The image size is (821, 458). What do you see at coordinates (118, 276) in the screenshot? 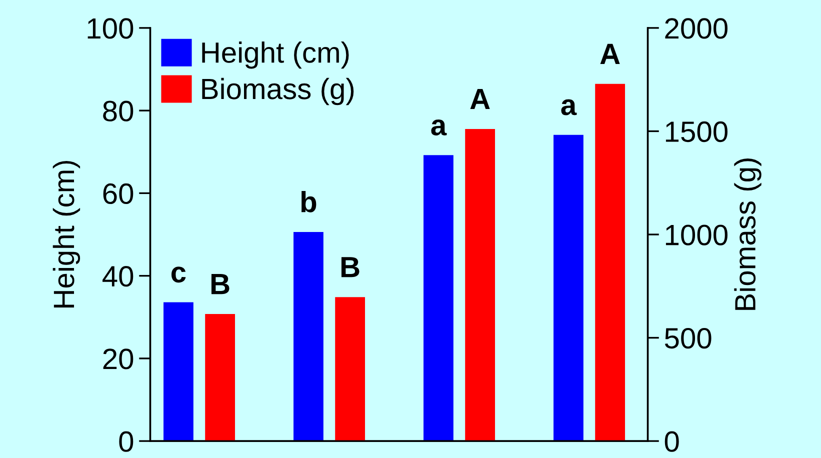
I see `y-tick-label: 40` at bounding box center [118, 276].